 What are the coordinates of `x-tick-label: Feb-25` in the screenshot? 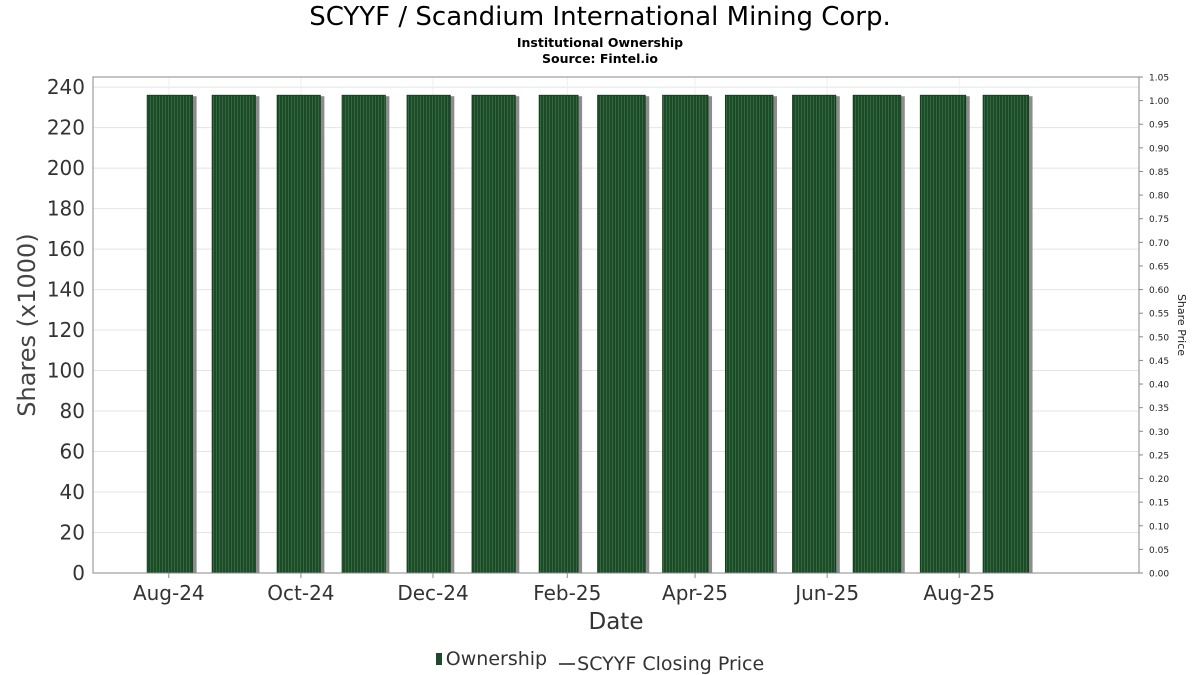 It's located at (567, 593).